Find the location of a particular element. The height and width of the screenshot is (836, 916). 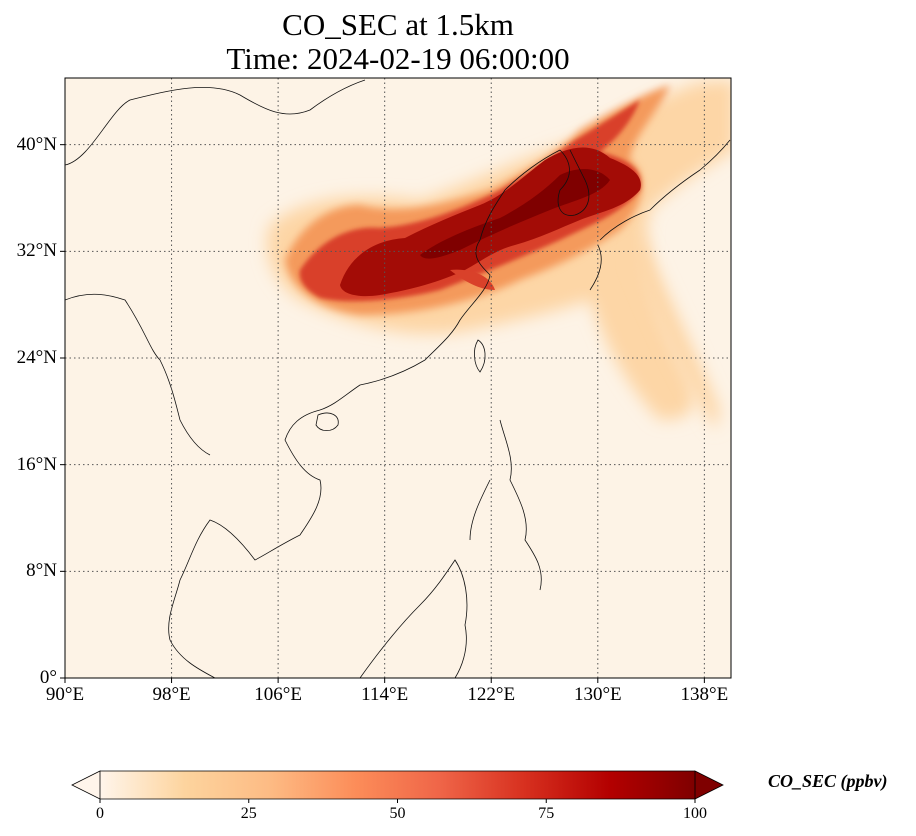

colorbar-tick-label: 100 is located at coordinates (695, 813).